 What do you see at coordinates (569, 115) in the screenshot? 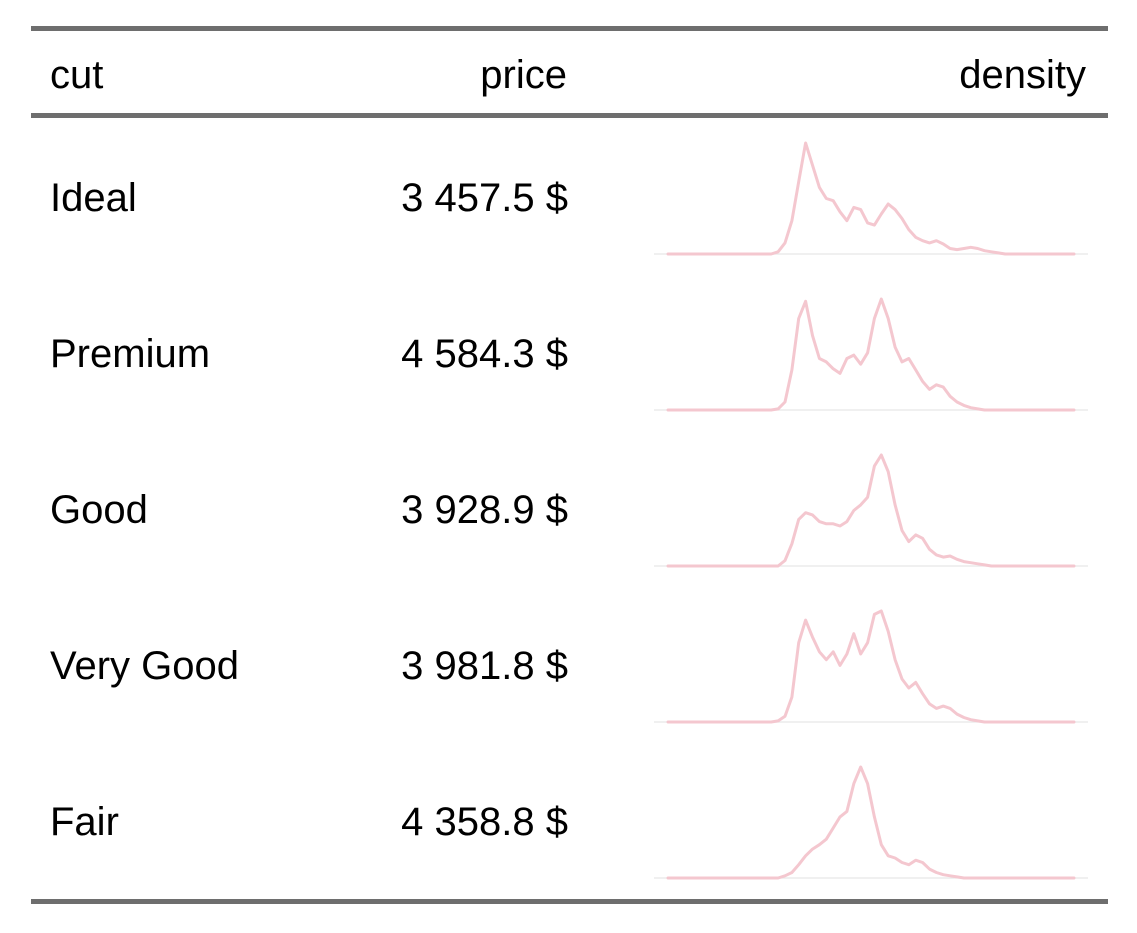
I see `header-bottom-rule` at bounding box center [569, 115].